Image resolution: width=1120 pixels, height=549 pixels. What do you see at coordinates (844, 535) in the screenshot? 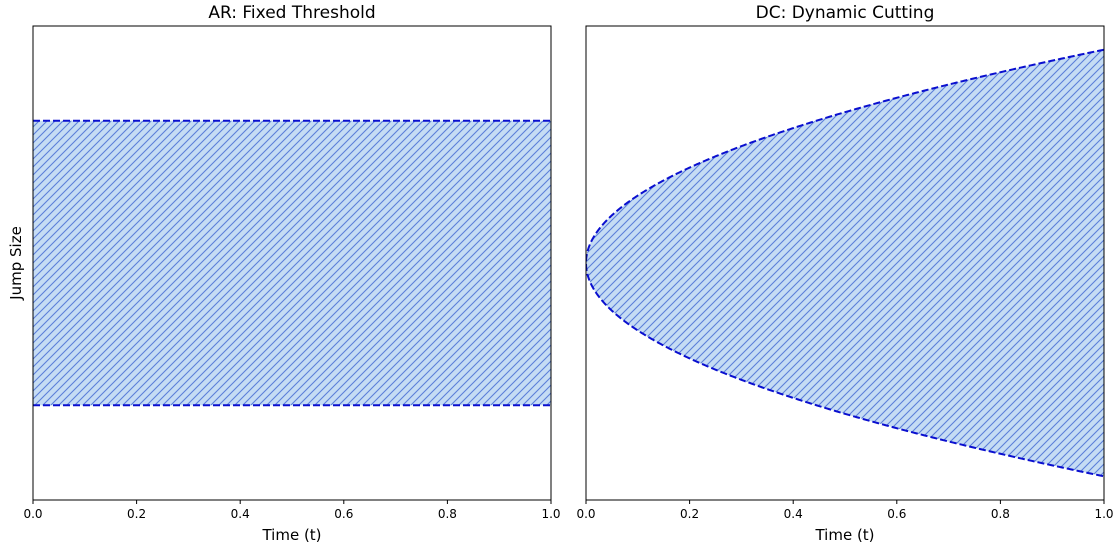
I see `x-axis-label-right: Time (t)` at bounding box center [844, 535].